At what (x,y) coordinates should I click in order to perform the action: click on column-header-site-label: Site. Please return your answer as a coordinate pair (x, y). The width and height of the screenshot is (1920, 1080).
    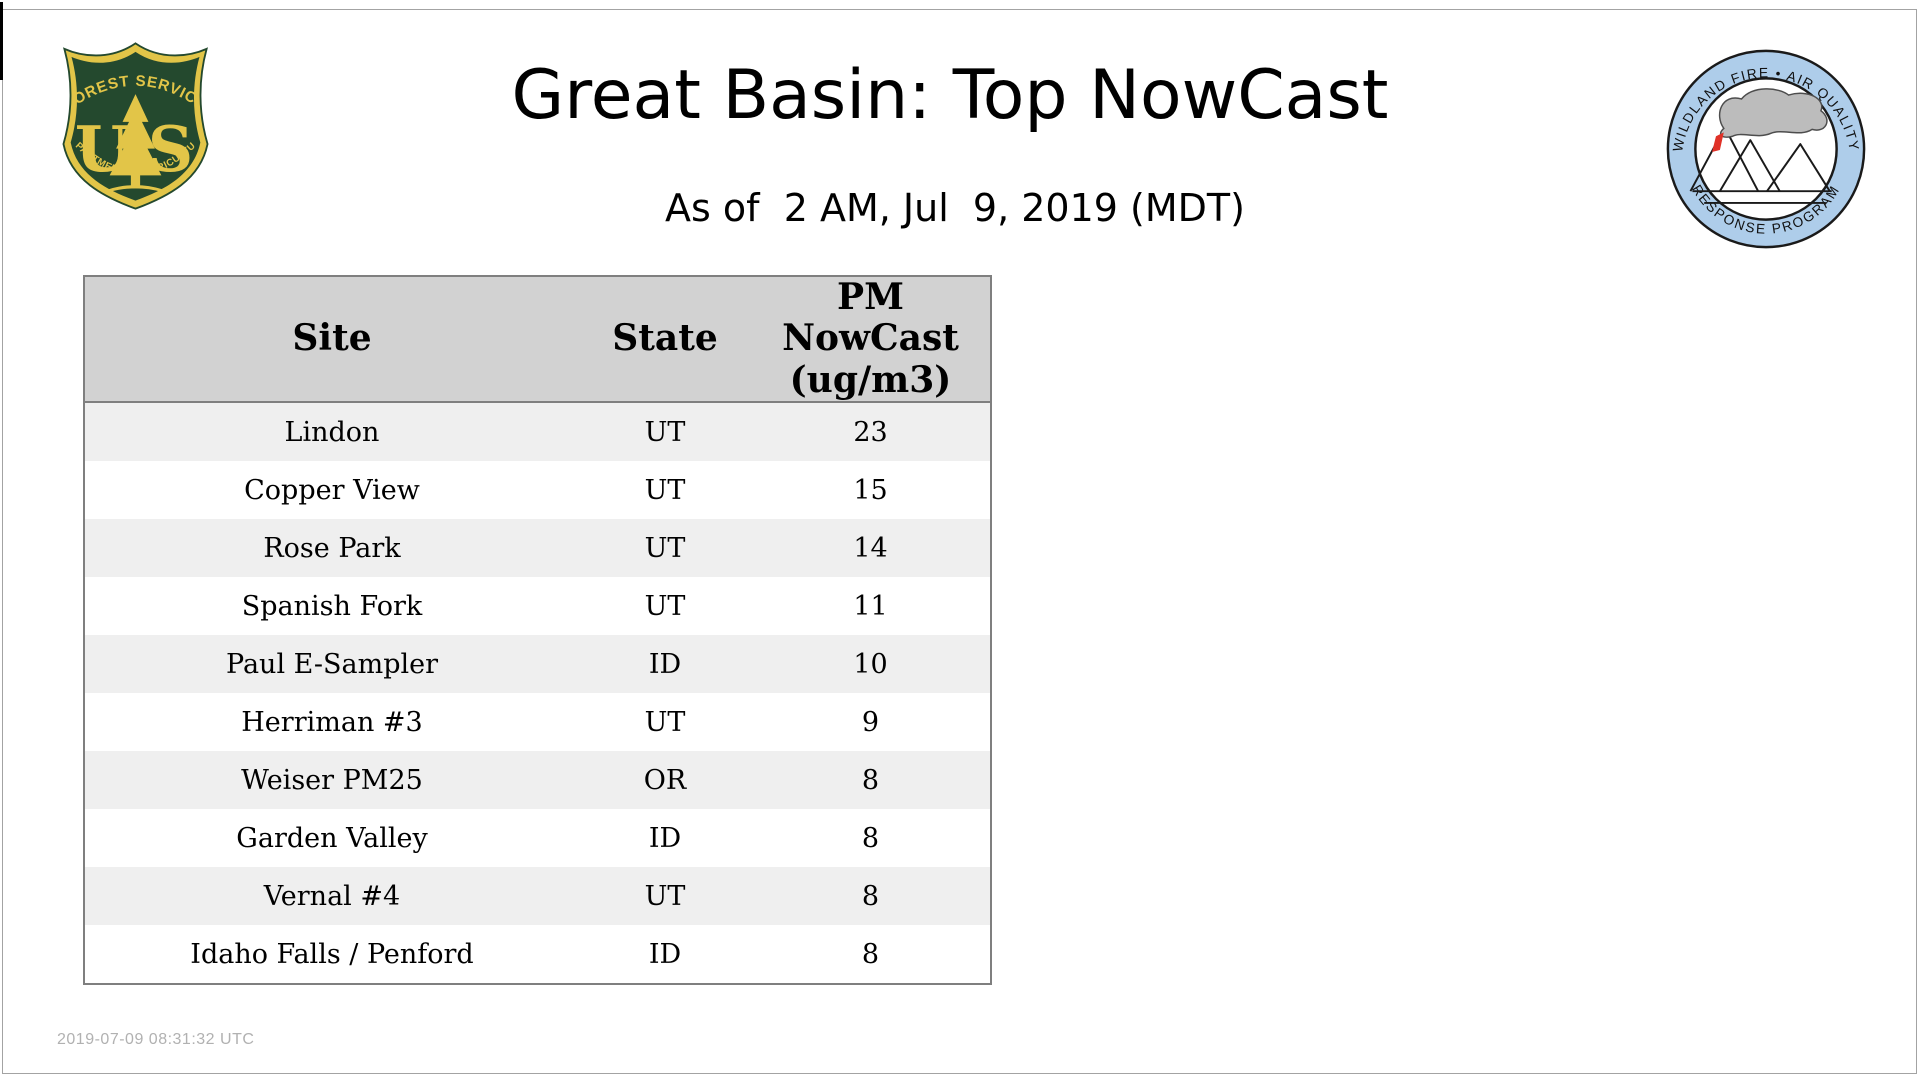
    Looking at the image, I should click on (332, 338).